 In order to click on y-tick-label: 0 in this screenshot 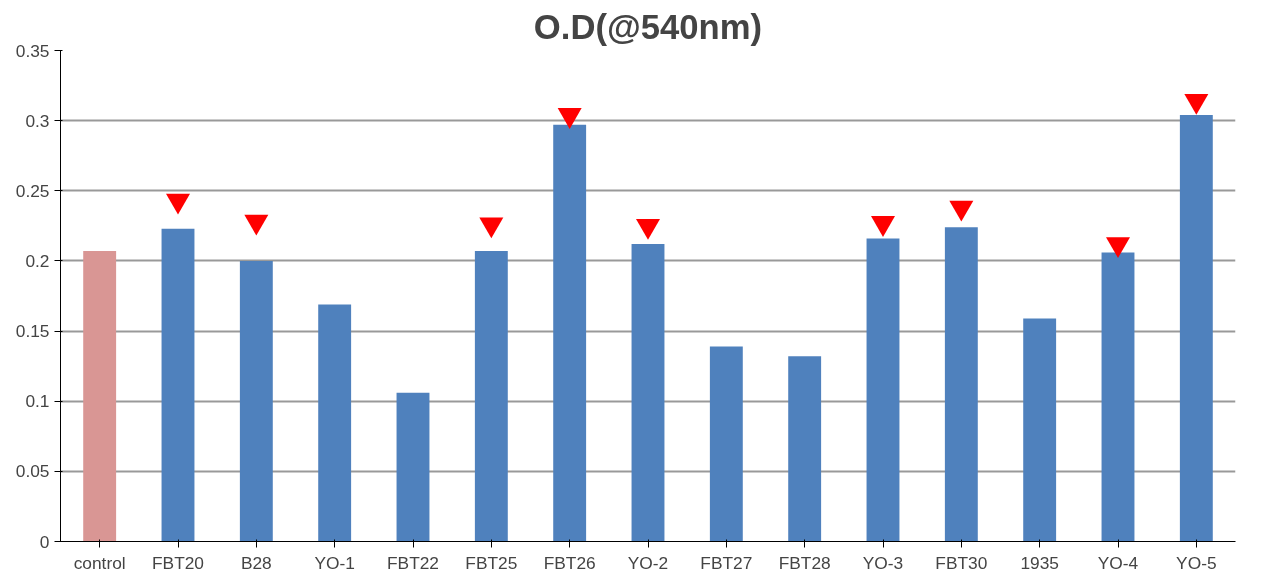, I will do `click(44, 541)`.